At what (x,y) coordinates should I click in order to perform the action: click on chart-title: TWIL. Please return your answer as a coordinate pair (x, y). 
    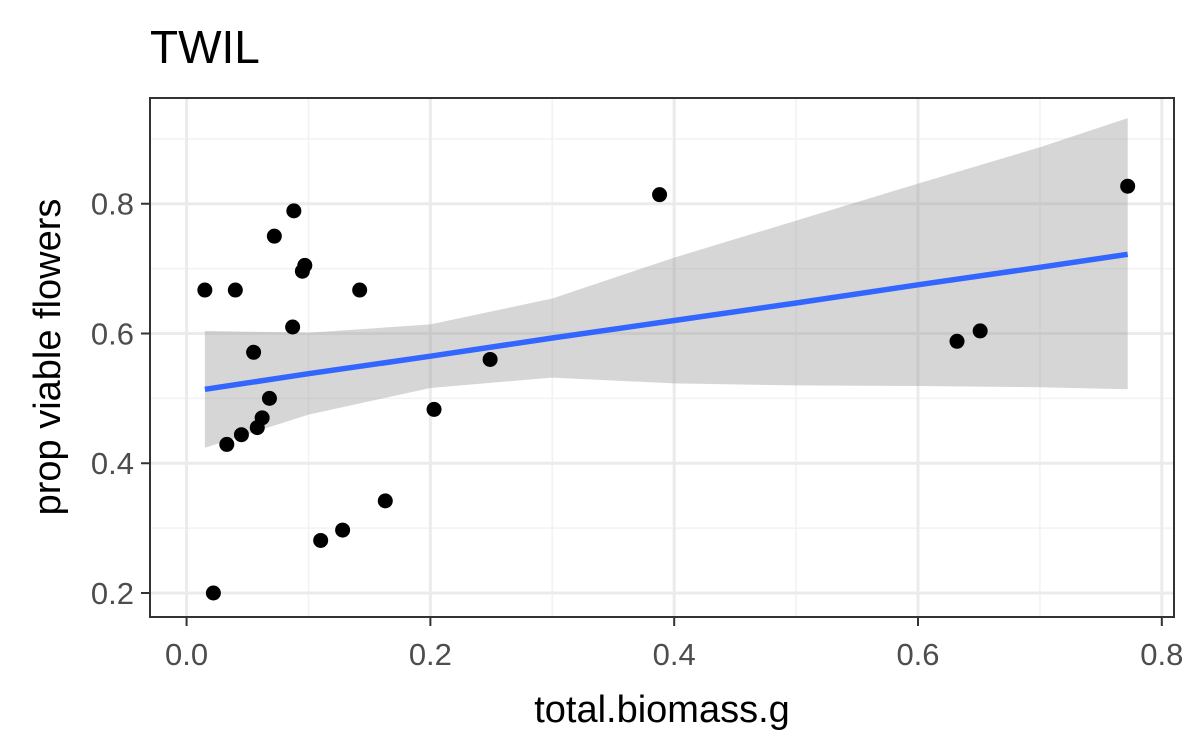
    Looking at the image, I should click on (205, 47).